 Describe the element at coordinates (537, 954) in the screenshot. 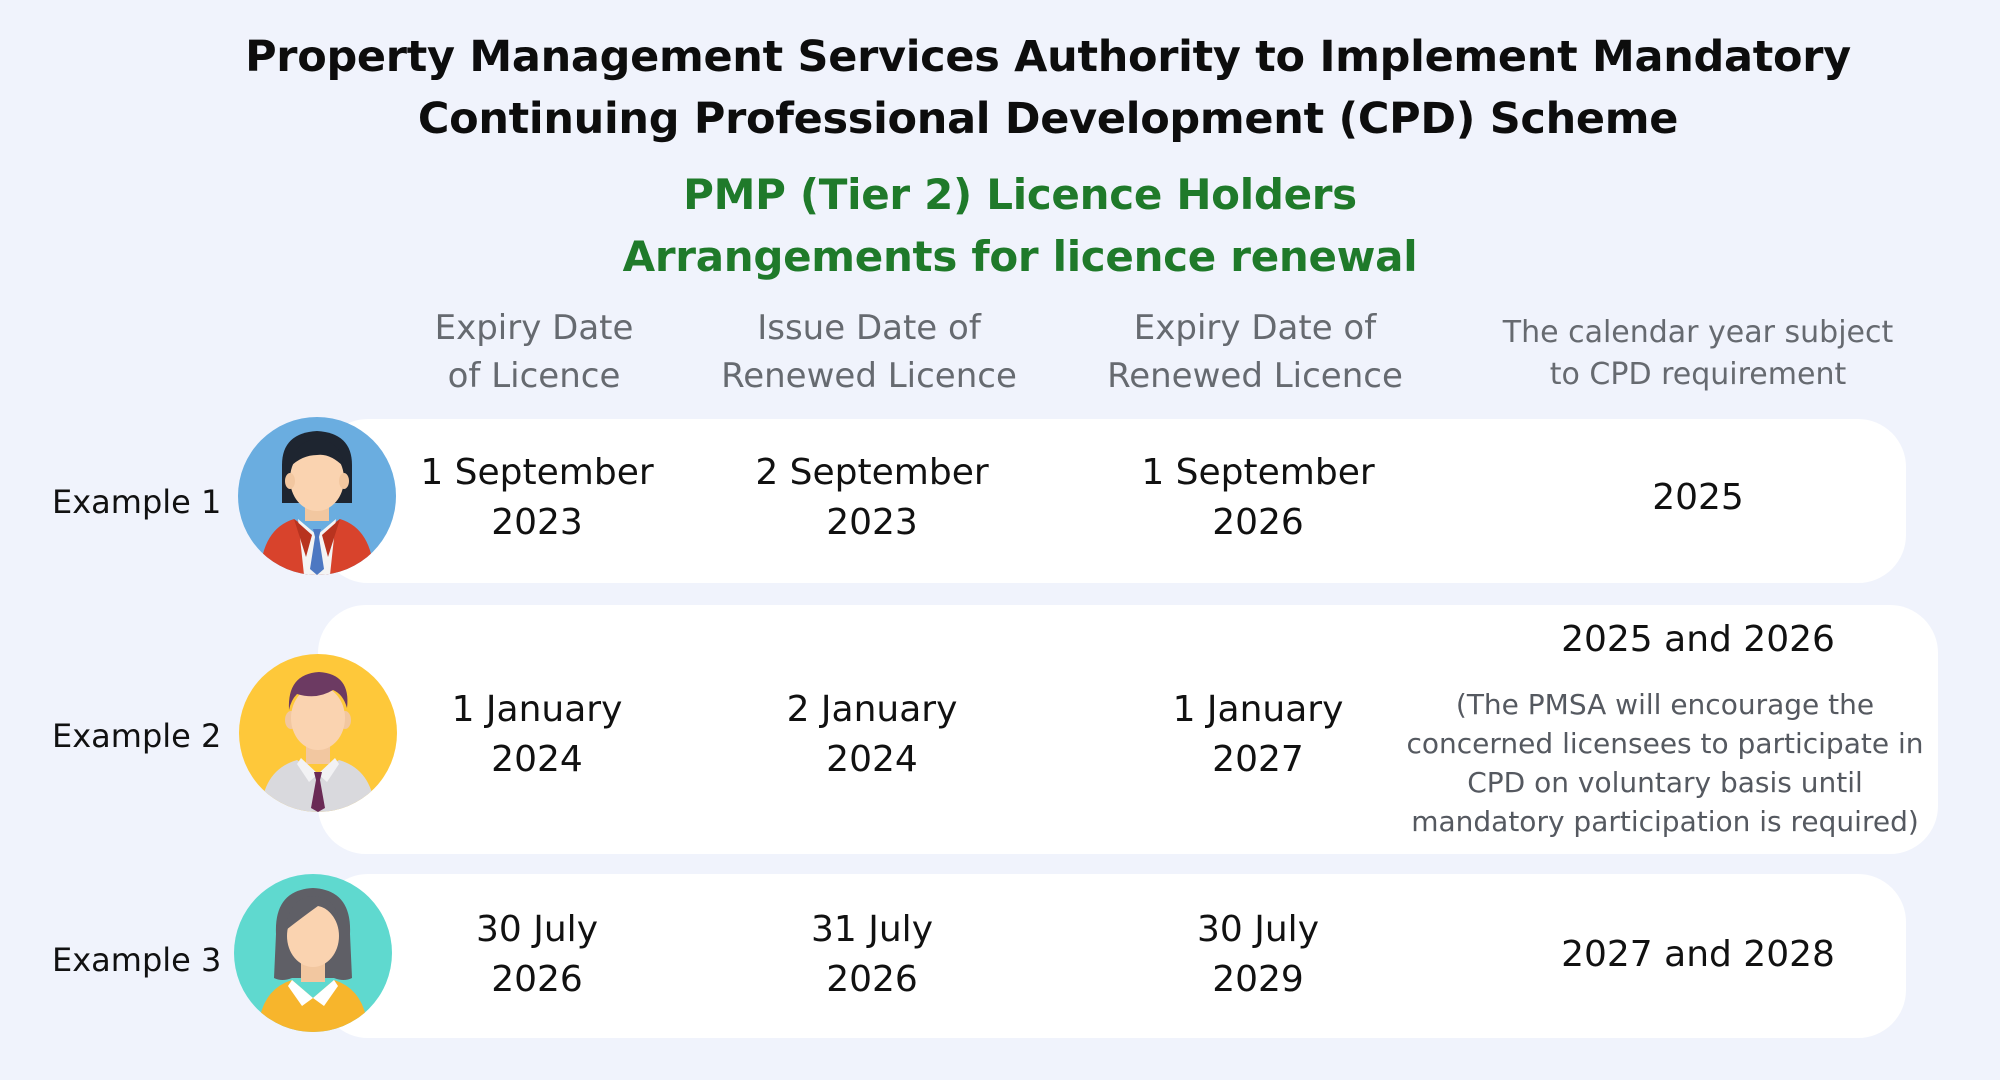

I see `row-3-expiry-date: 30 July 2026` at that location.